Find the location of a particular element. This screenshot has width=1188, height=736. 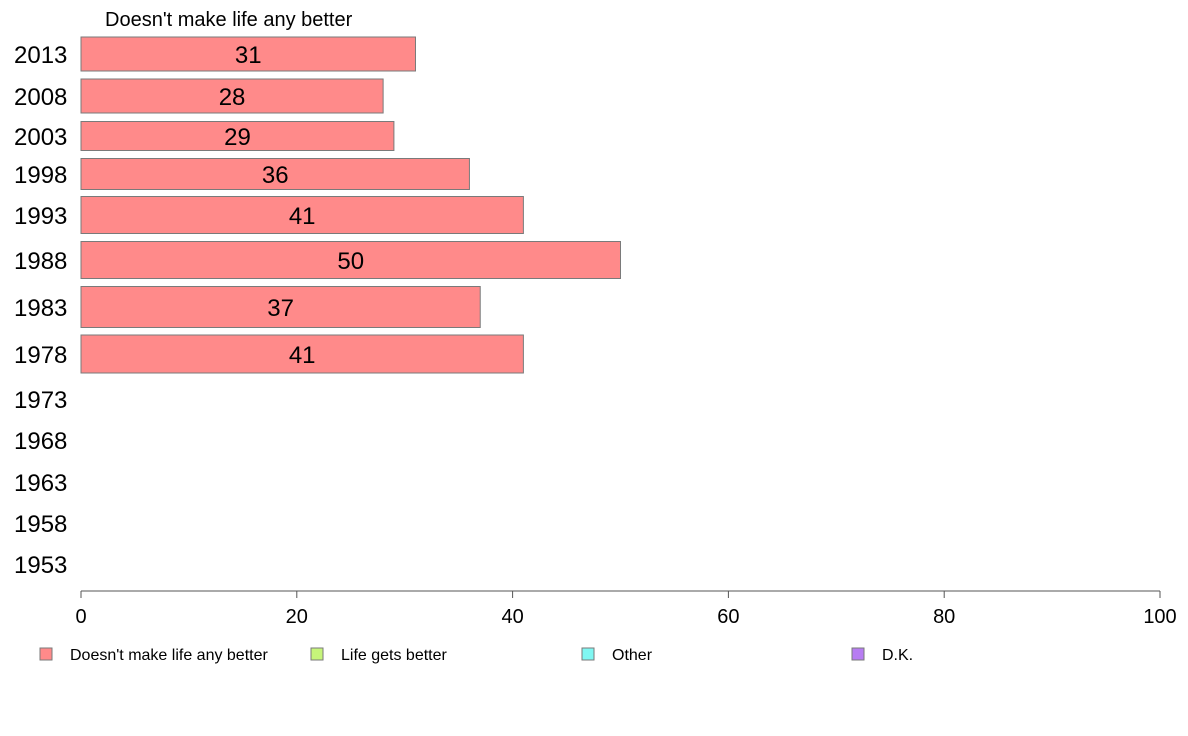

bar-value-label-2013: 31 is located at coordinates (248, 55).